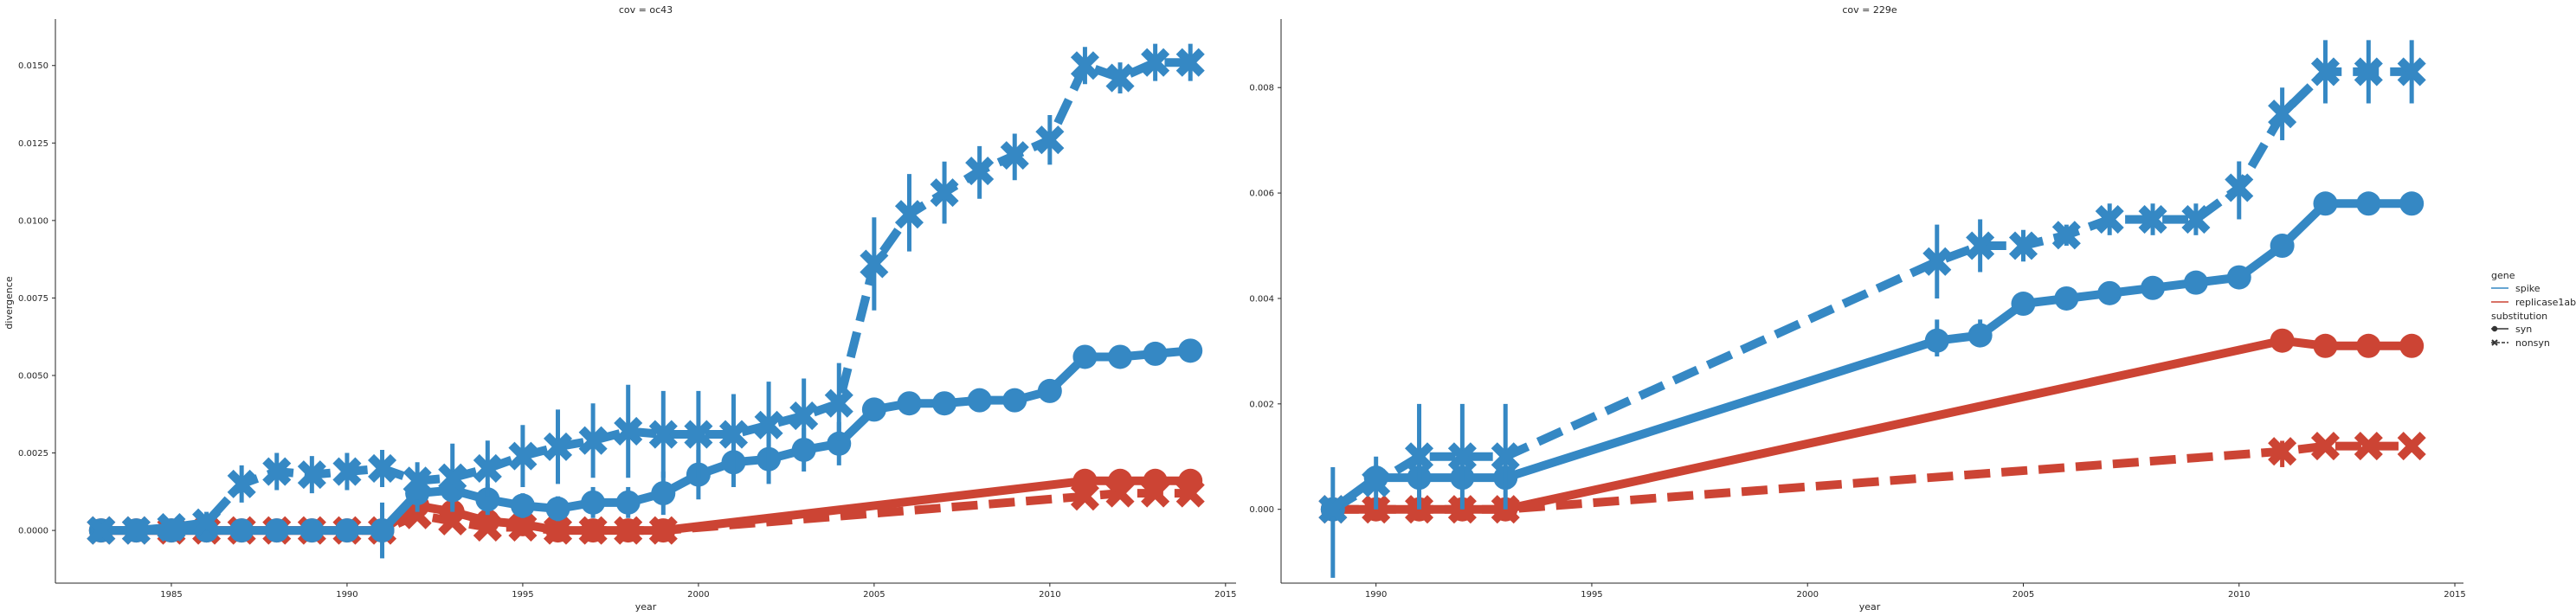 The width and height of the screenshot is (2576, 616). Describe the element at coordinates (33, 299) in the screenshot. I see `y-tick-label: 0.0075` at that location.